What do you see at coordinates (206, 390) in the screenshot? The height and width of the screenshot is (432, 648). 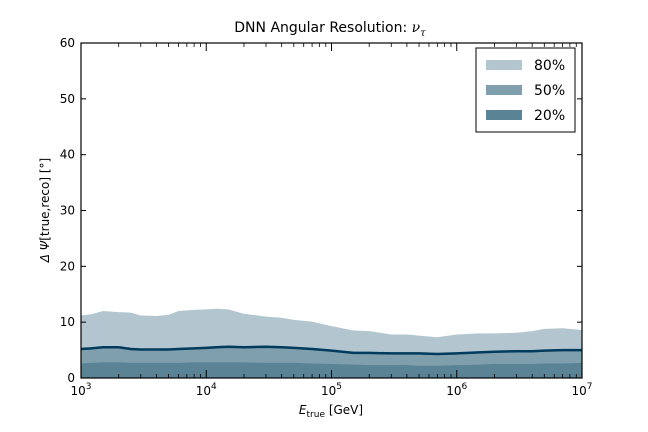 I see `x-tick-label: 10⁴` at bounding box center [206, 390].